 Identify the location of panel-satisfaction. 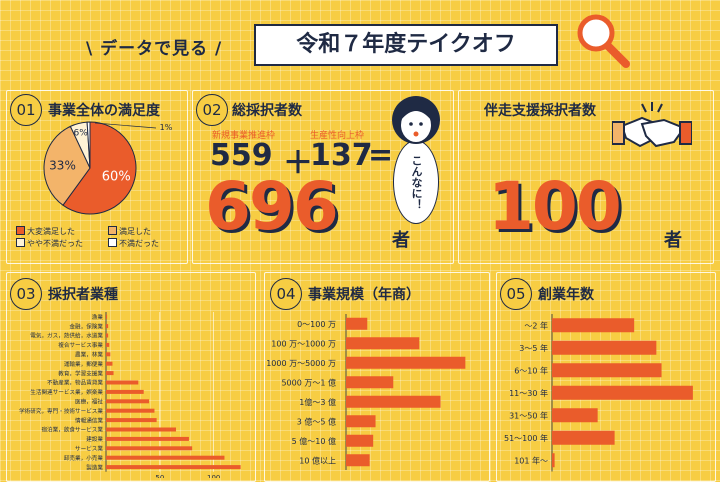
(97, 177).